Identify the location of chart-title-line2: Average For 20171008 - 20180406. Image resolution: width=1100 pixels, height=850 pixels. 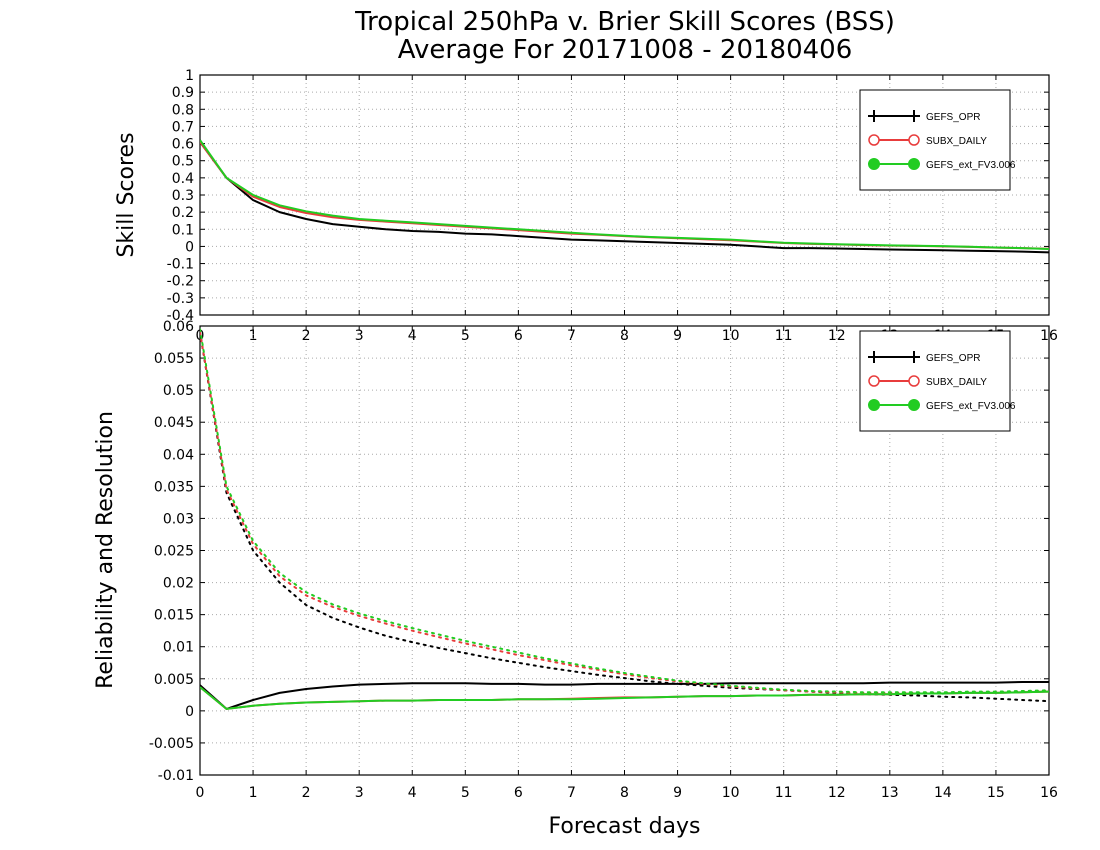
(625, 50).